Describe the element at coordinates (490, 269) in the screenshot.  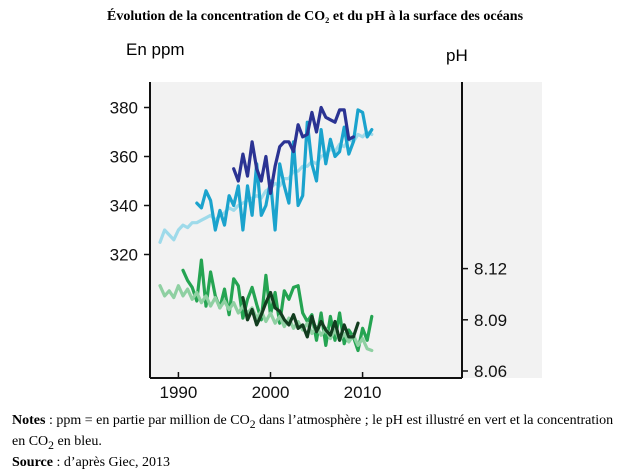
I see `right-tick-label: 8.12` at that location.